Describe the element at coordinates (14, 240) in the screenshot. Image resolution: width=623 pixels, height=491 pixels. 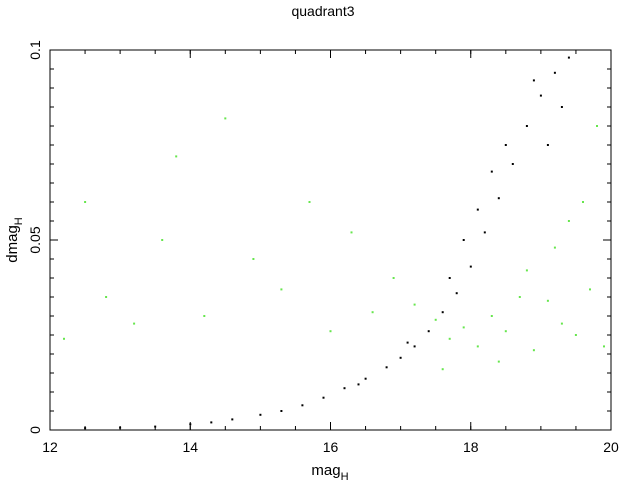
I see `y-axis-title: dmagH` at that location.